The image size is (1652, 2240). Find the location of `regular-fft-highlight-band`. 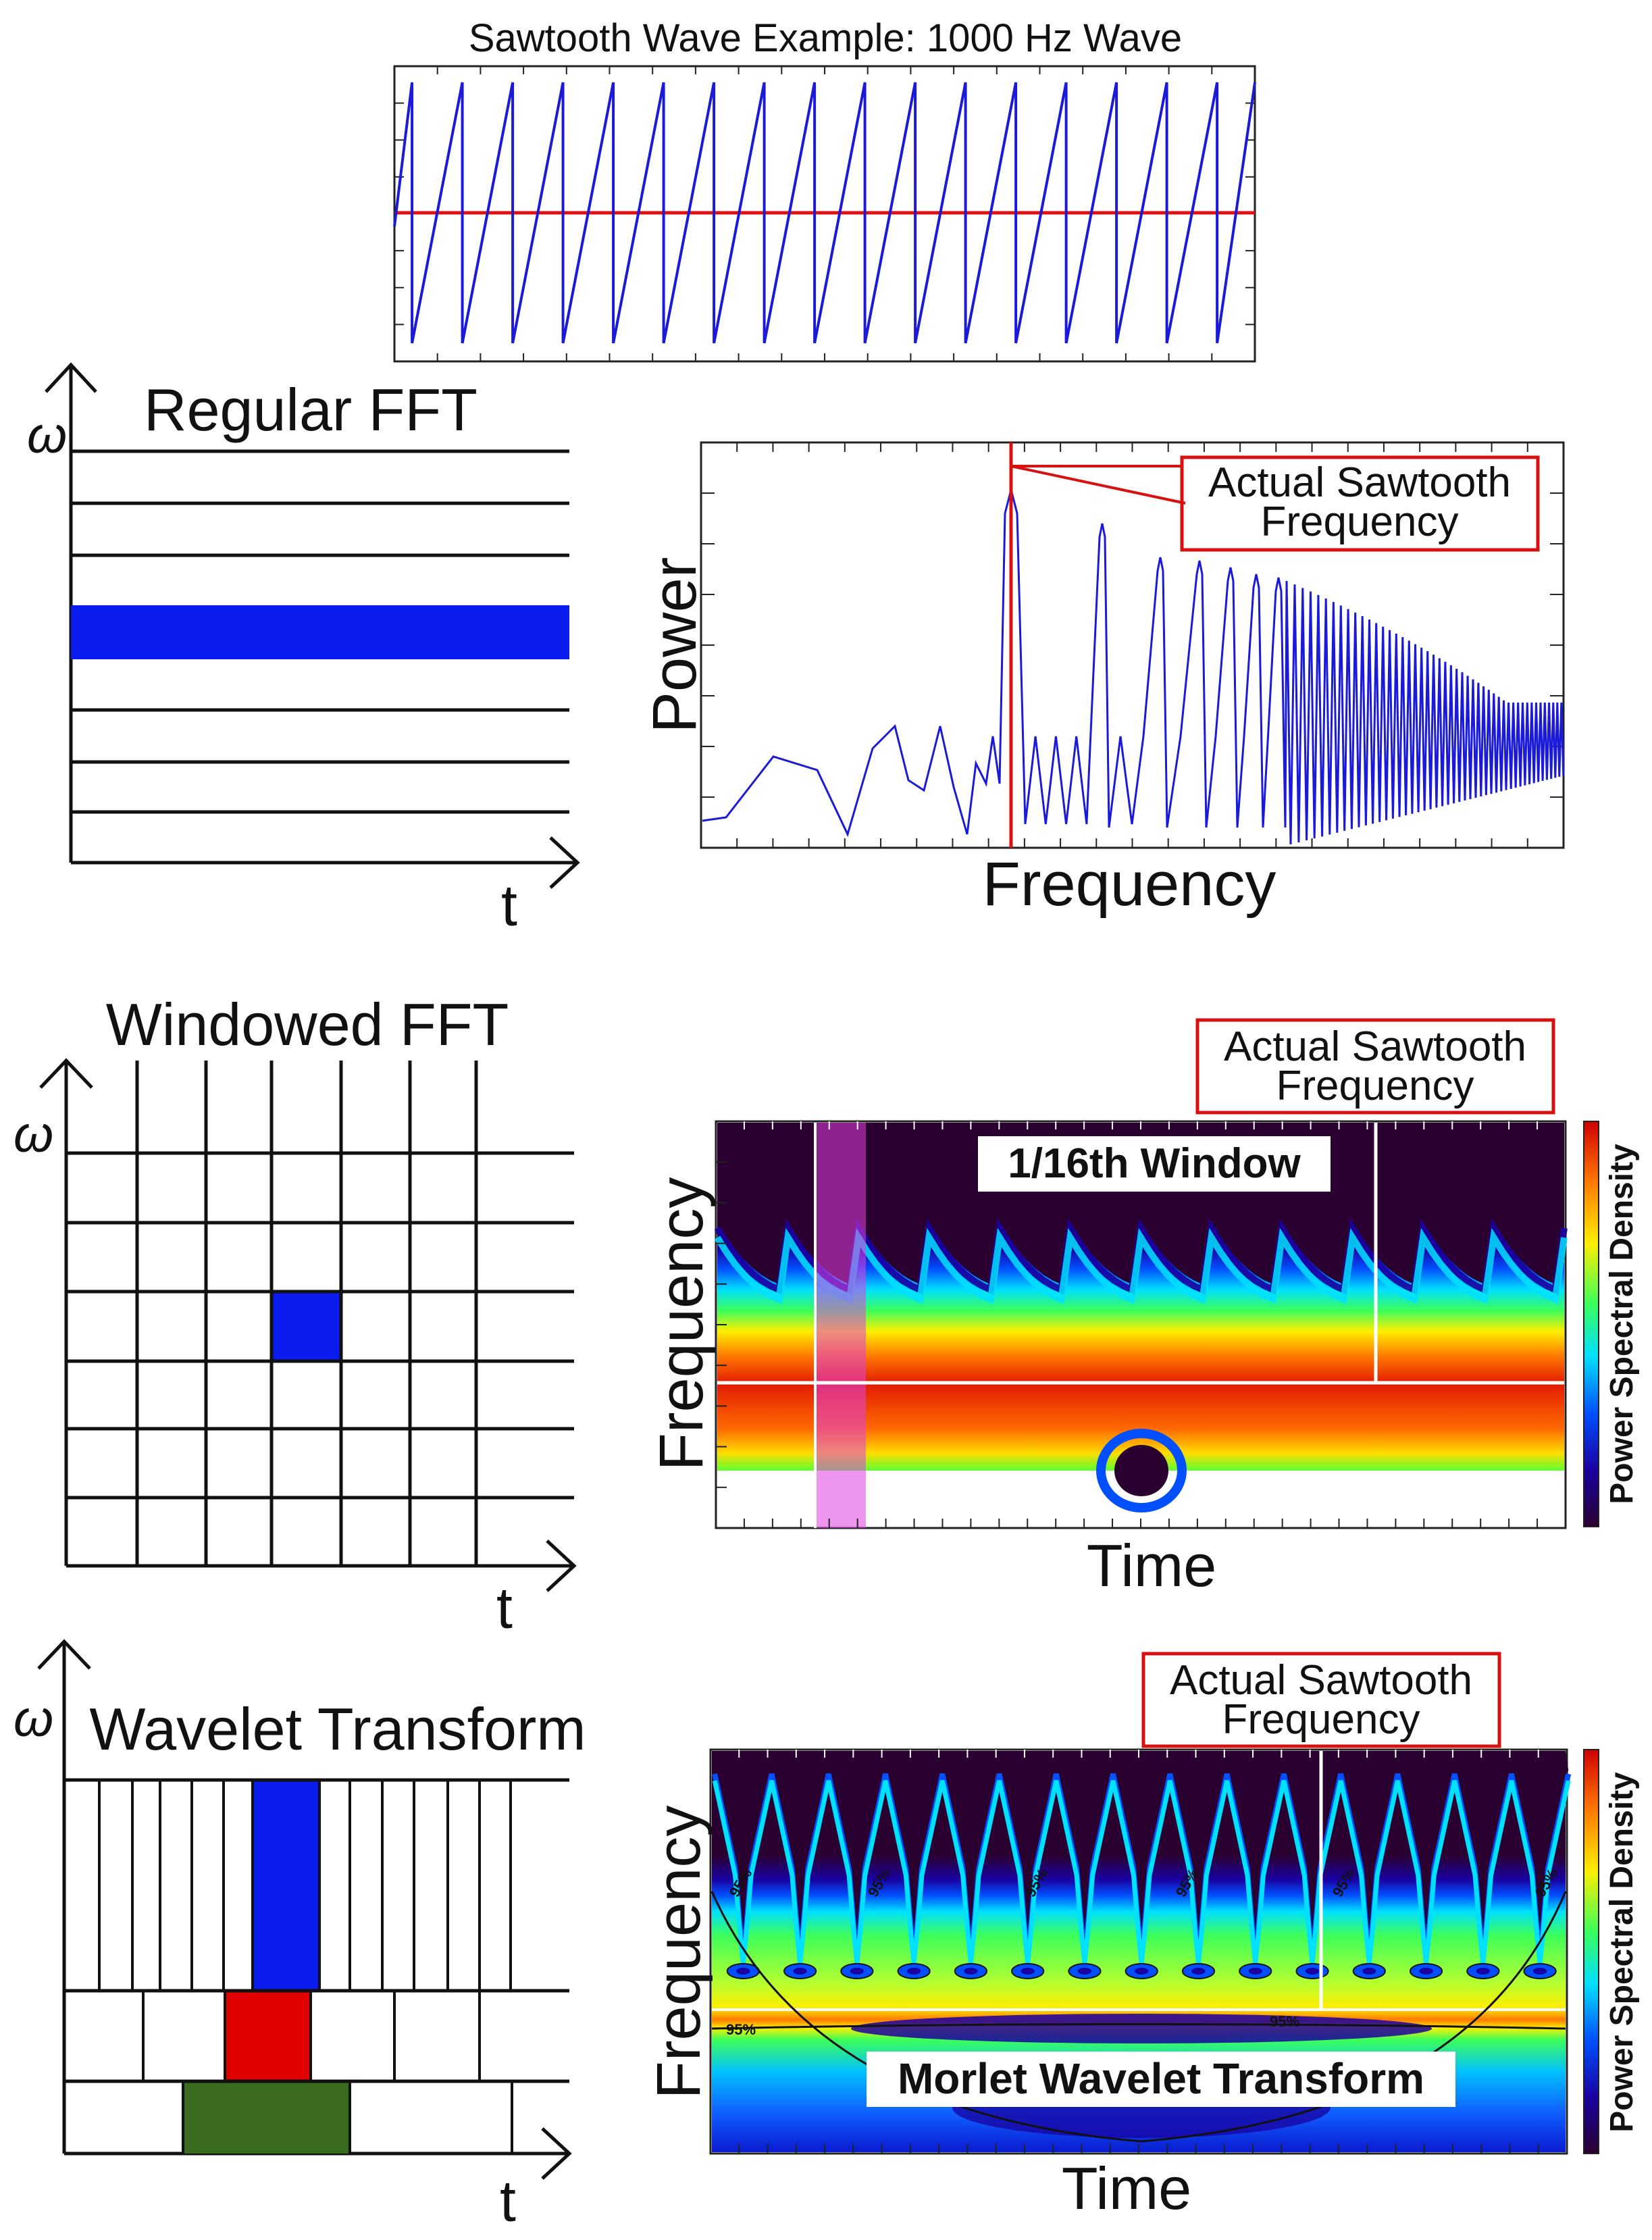

regular-fft-highlight-band is located at coordinates (320, 632).